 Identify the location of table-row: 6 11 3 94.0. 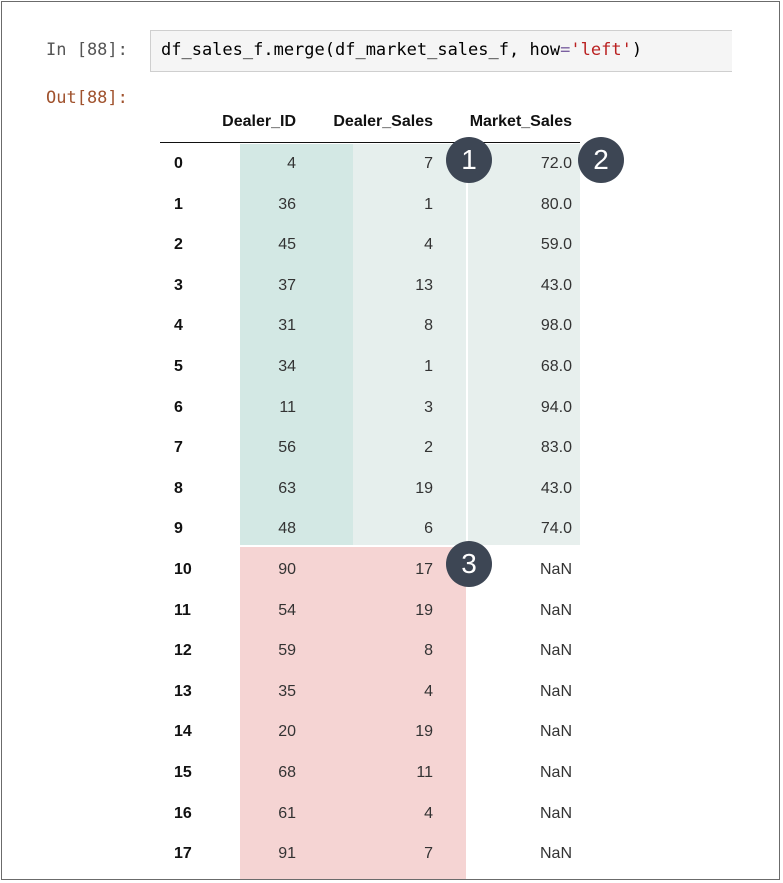
(370, 408).